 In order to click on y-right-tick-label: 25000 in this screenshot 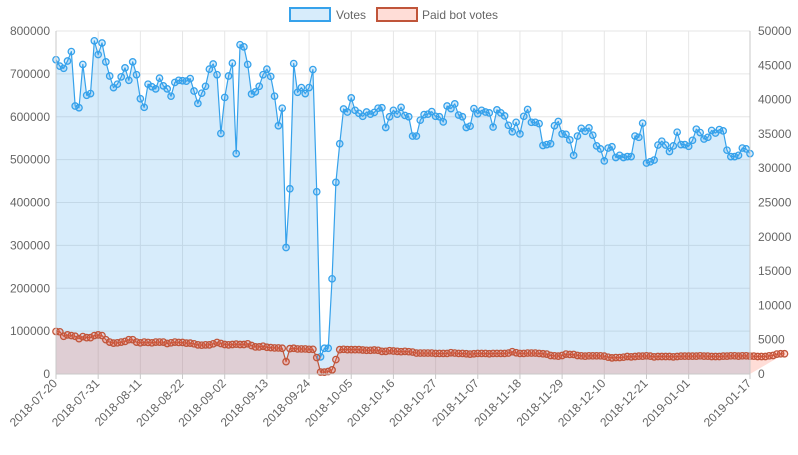, I will do `click(775, 203)`.